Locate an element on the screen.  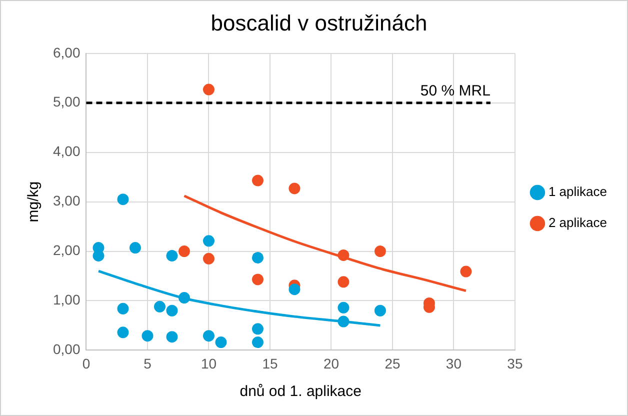
y-tick-label: 2,00 is located at coordinates (66, 250).